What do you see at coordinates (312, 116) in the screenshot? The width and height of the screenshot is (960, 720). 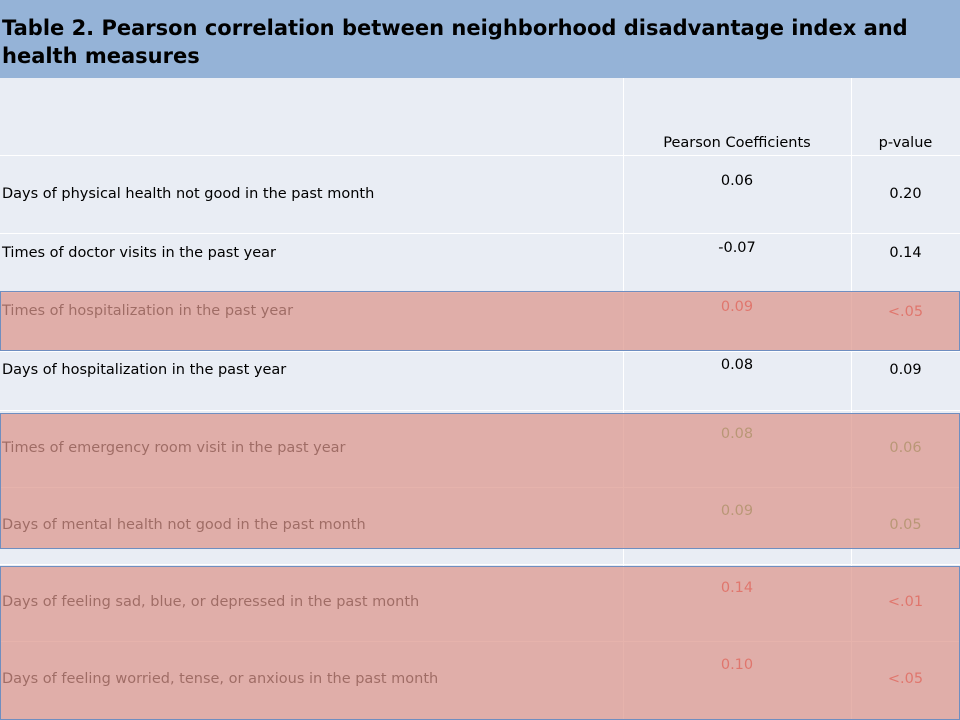 I see `header-cell-measure` at bounding box center [312, 116].